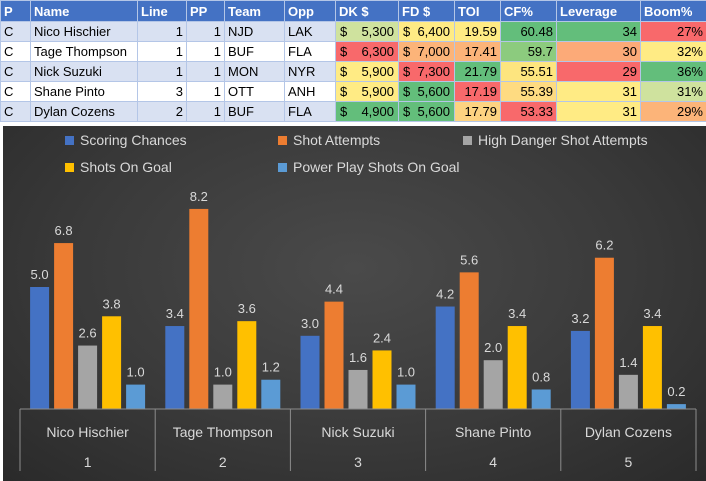  I want to click on header-boom-pct: Boom%, so click(673, 11).